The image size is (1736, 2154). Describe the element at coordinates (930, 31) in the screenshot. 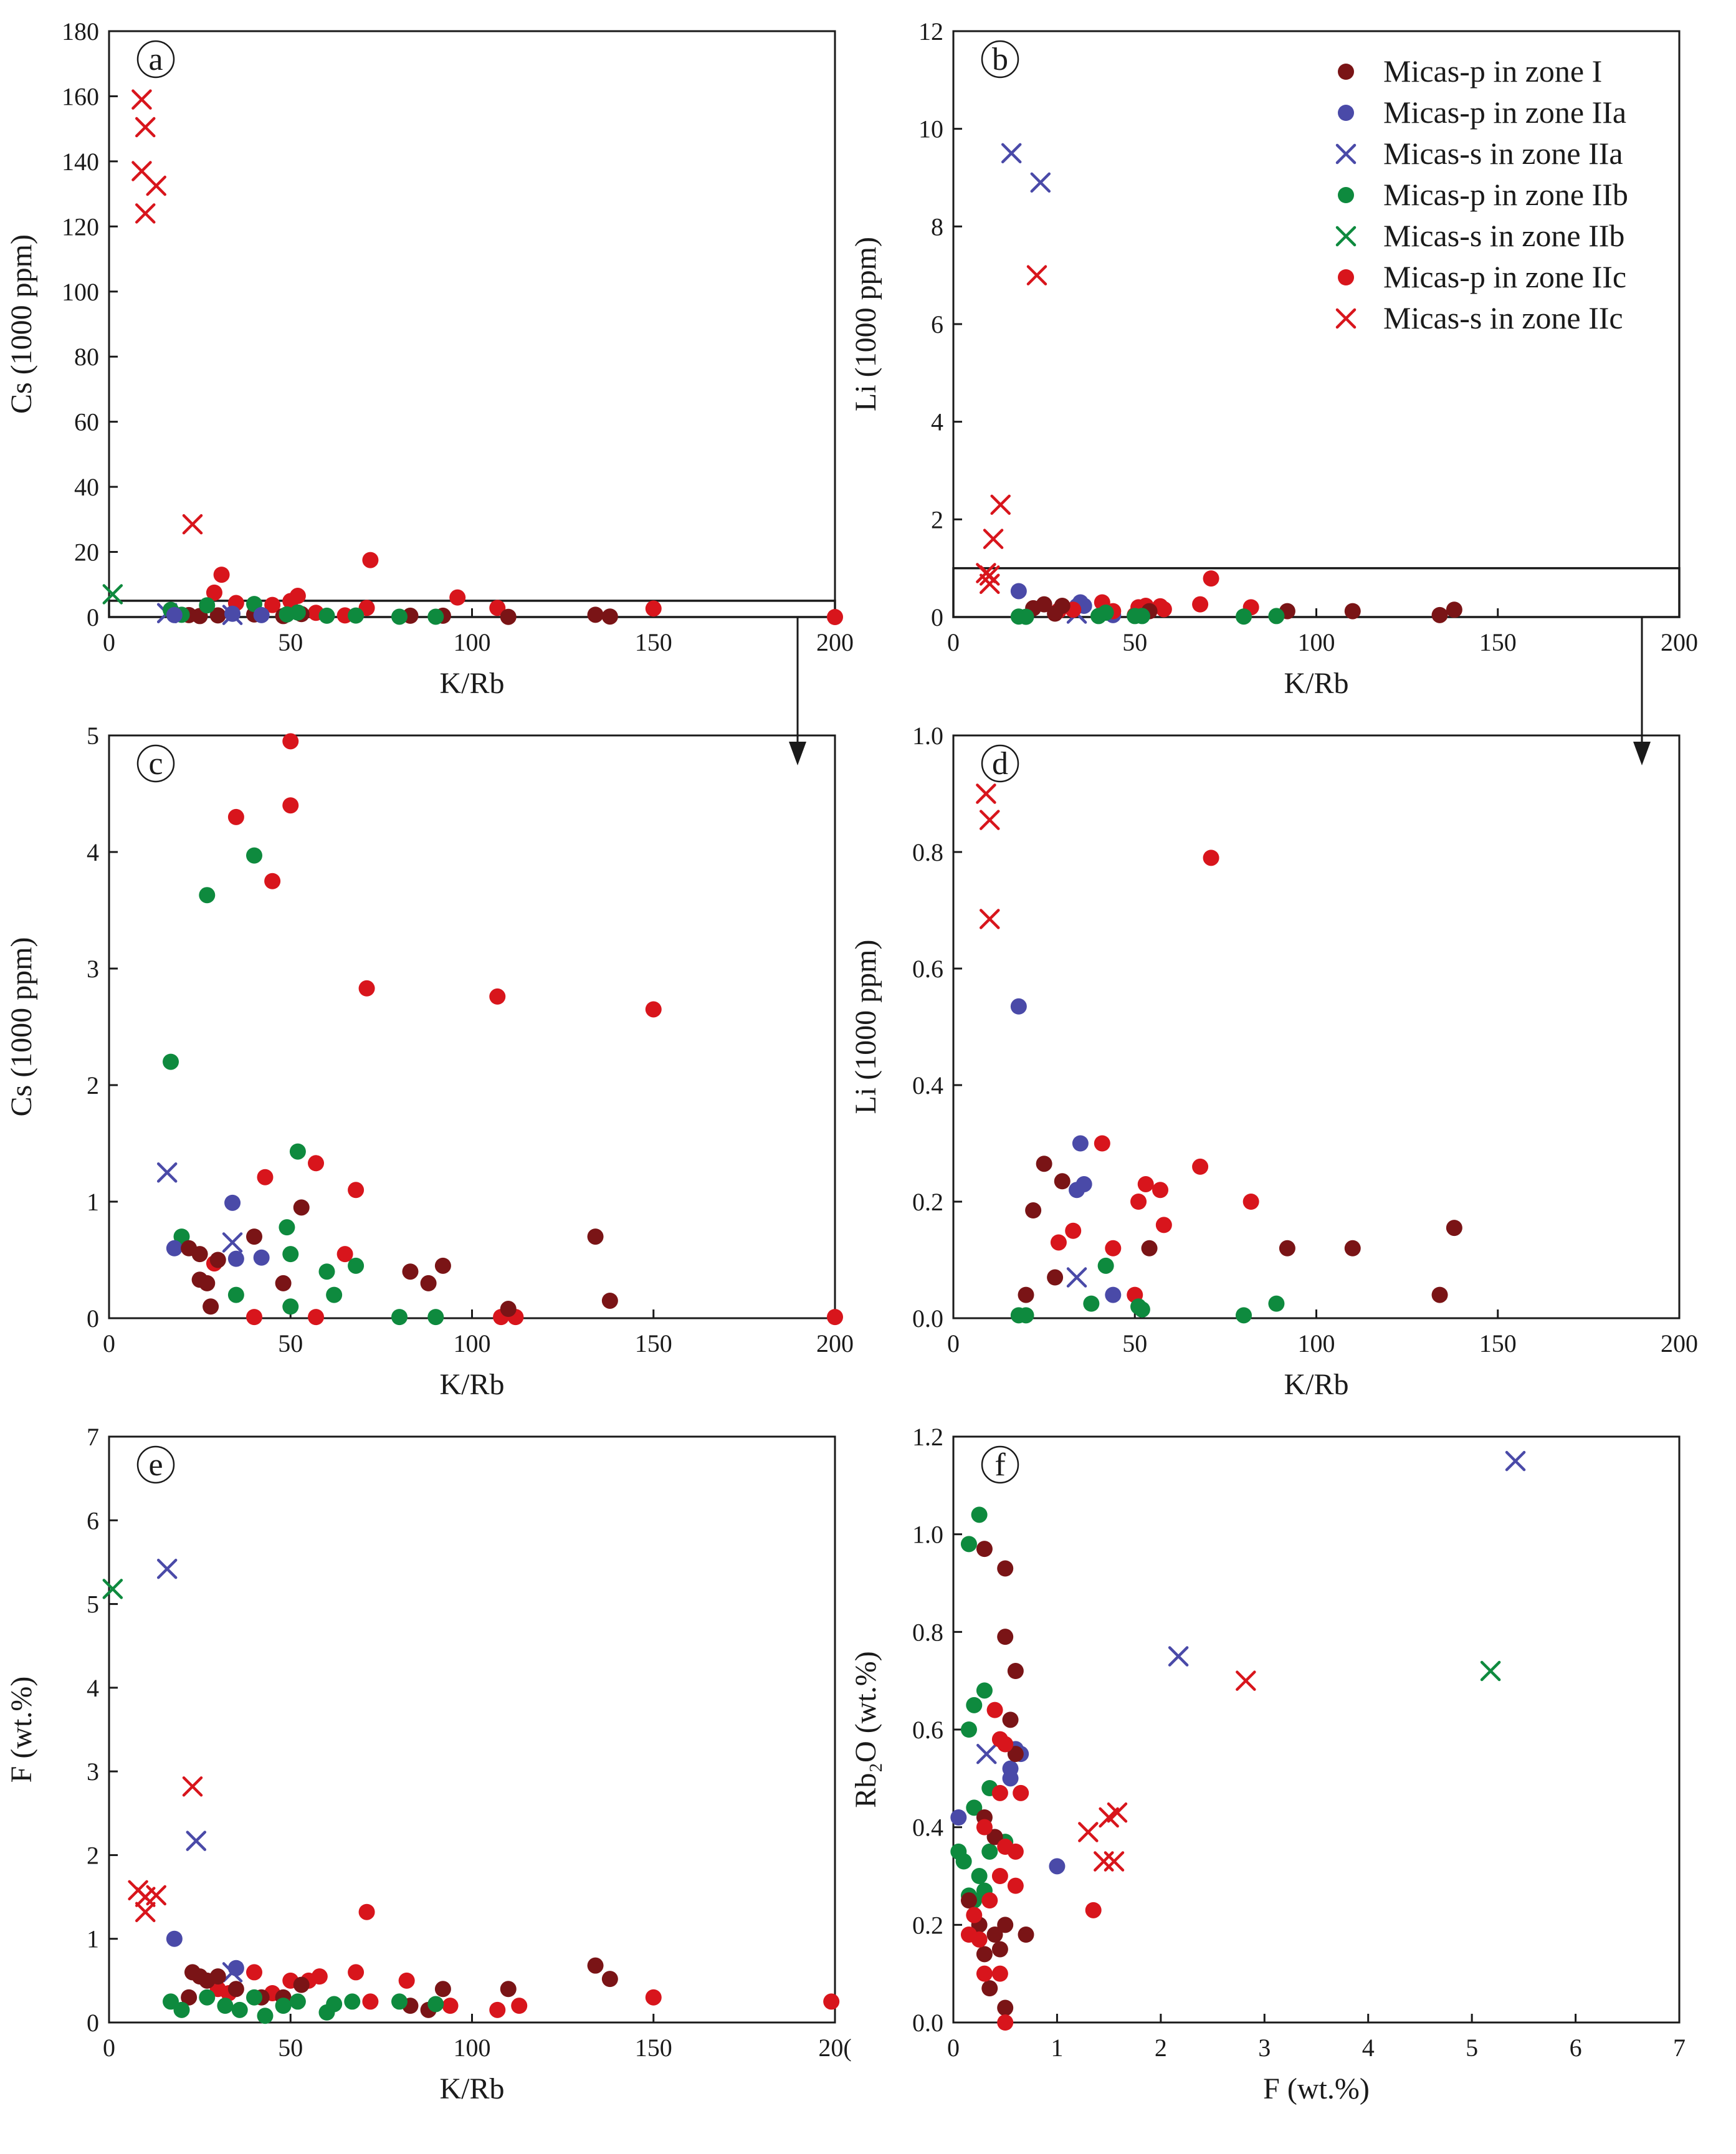

I see `y-tick-label: 12` at that location.